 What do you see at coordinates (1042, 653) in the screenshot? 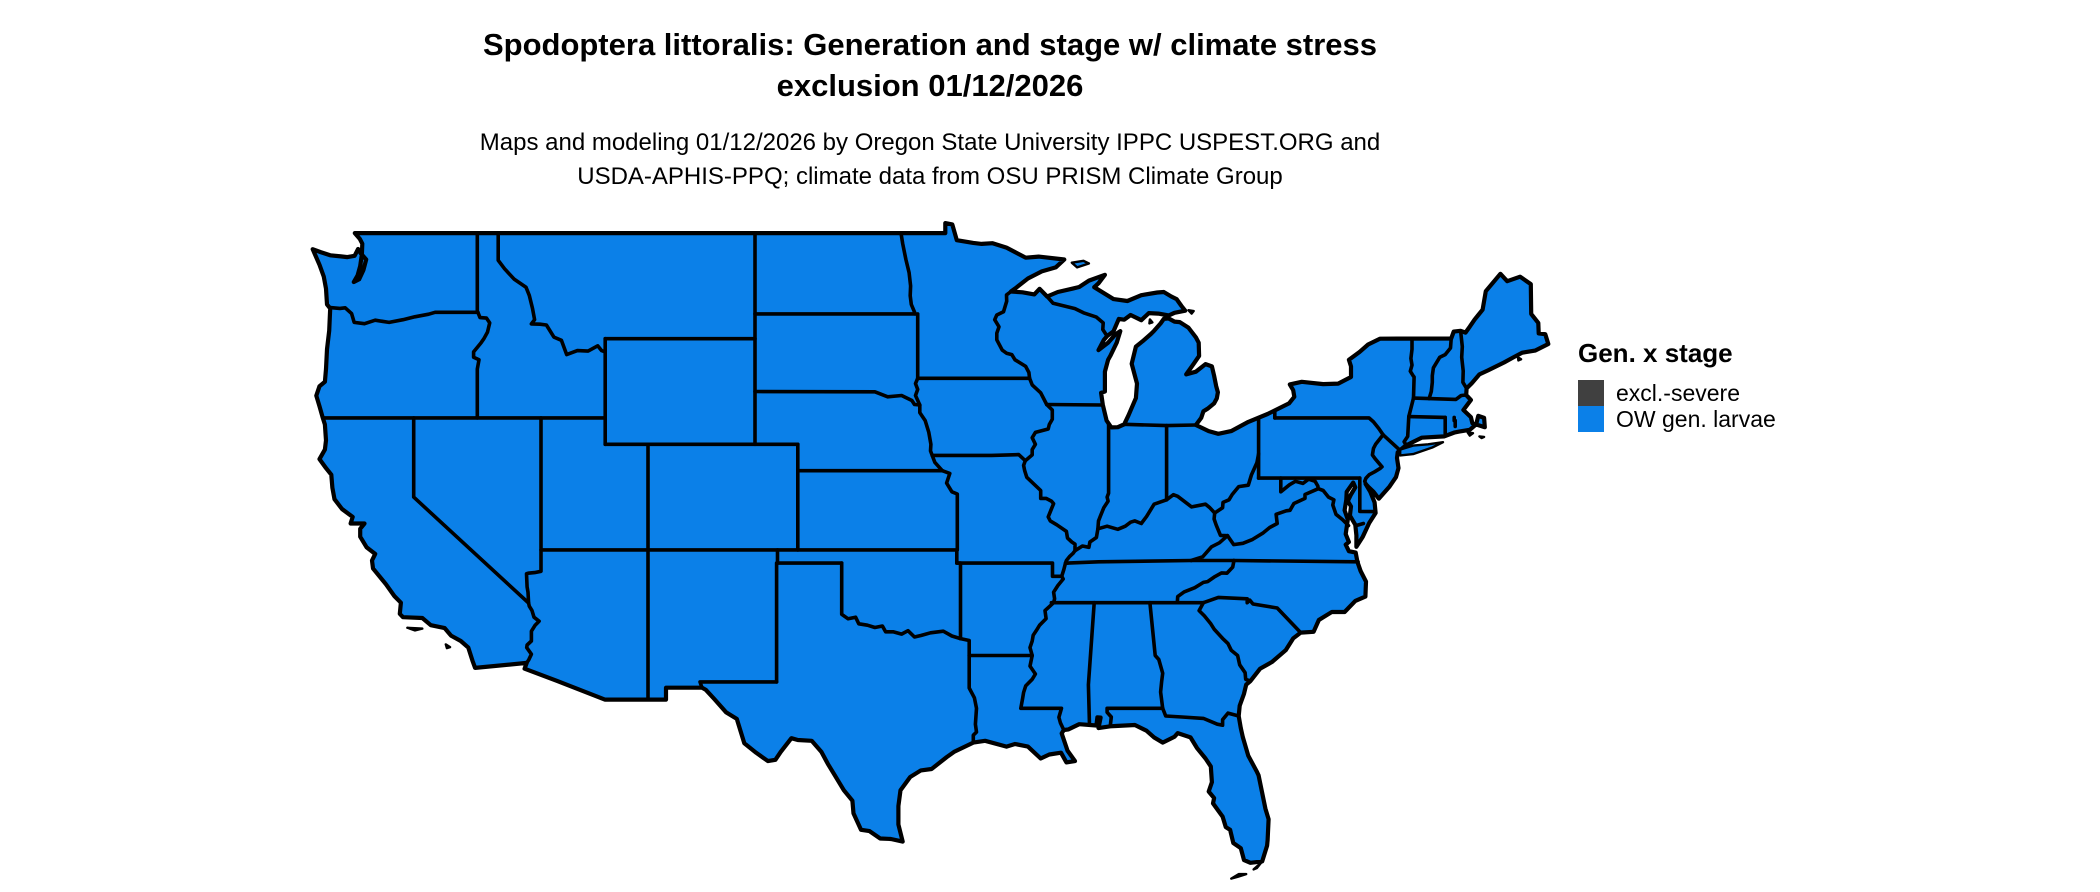
I see `state-border-mississippi-river-south` at bounding box center [1042, 653].